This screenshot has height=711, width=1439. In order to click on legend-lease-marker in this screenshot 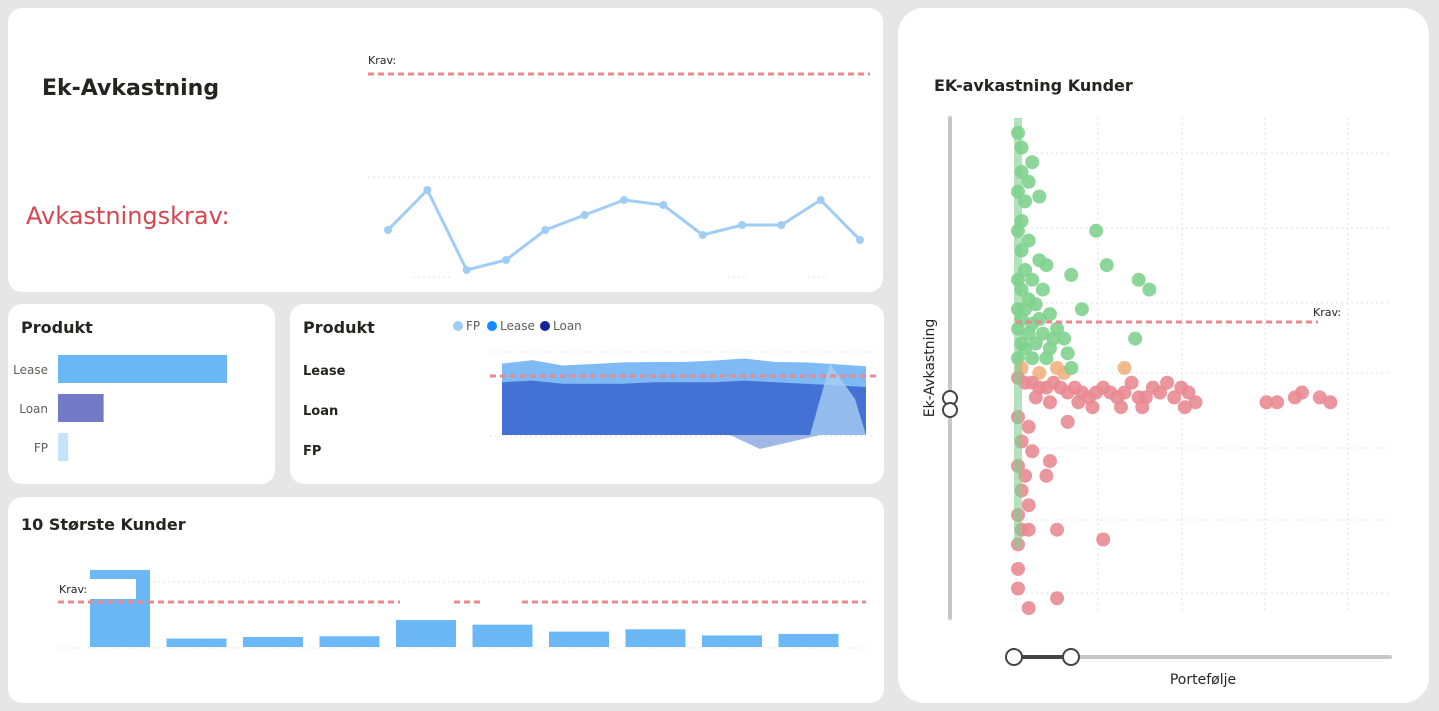, I will do `click(492, 326)`.